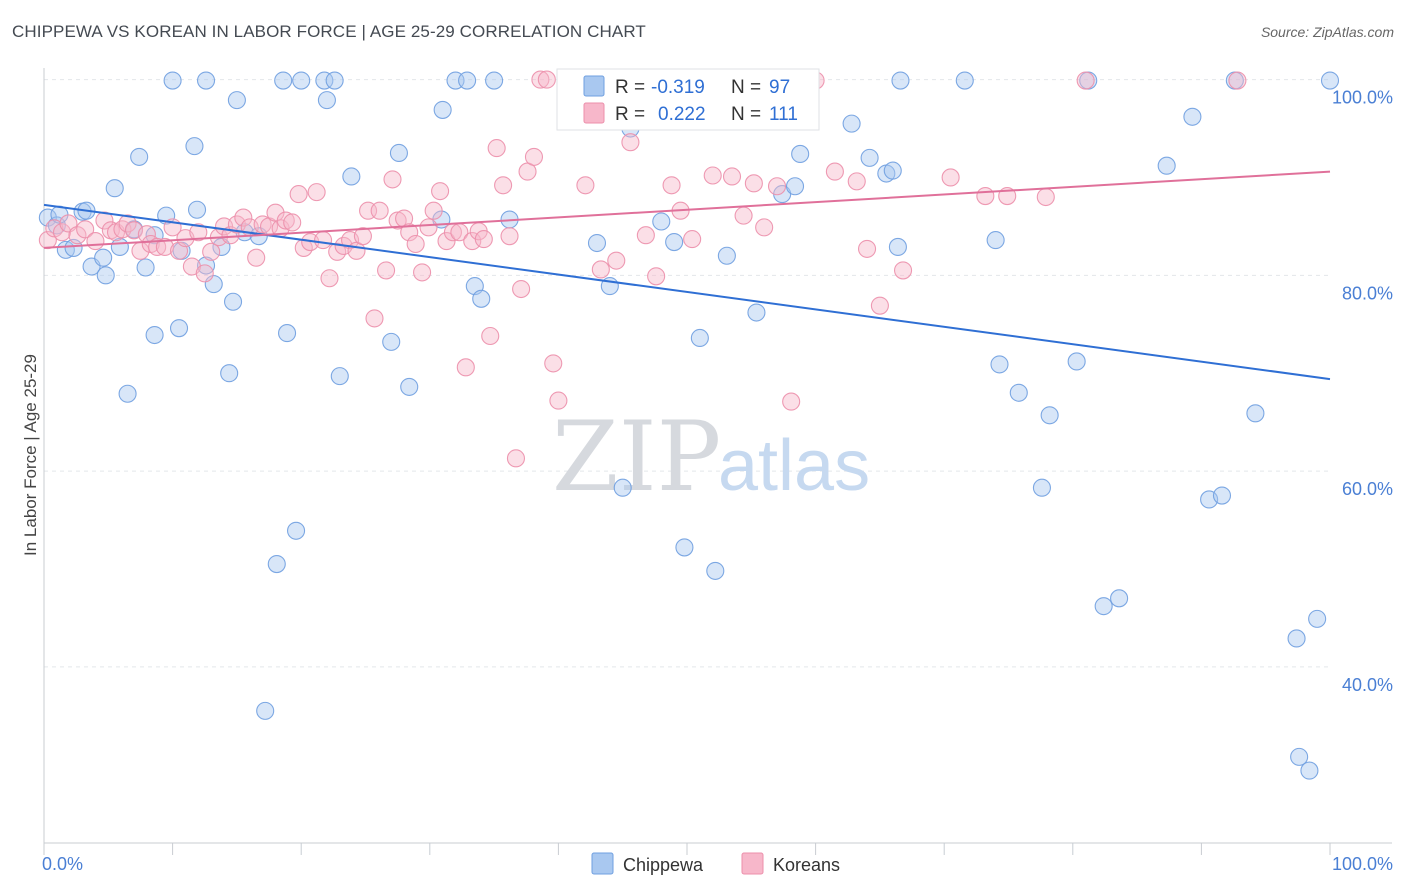  Describe the element at coordinates (687, 209) in the screenshot. I see `trend-line-koreans` at that location.